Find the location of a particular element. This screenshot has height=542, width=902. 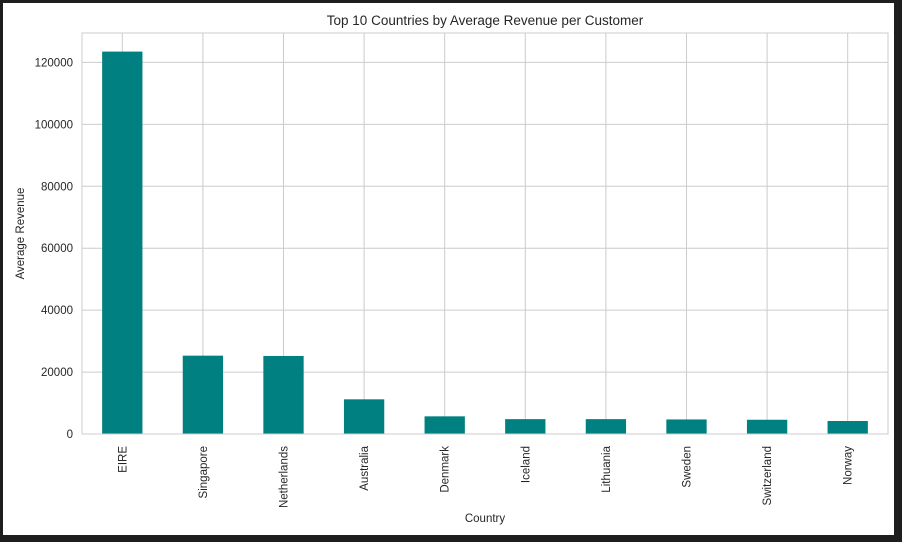

x-tick-label: Singapore is located at coordinates (204, 472).